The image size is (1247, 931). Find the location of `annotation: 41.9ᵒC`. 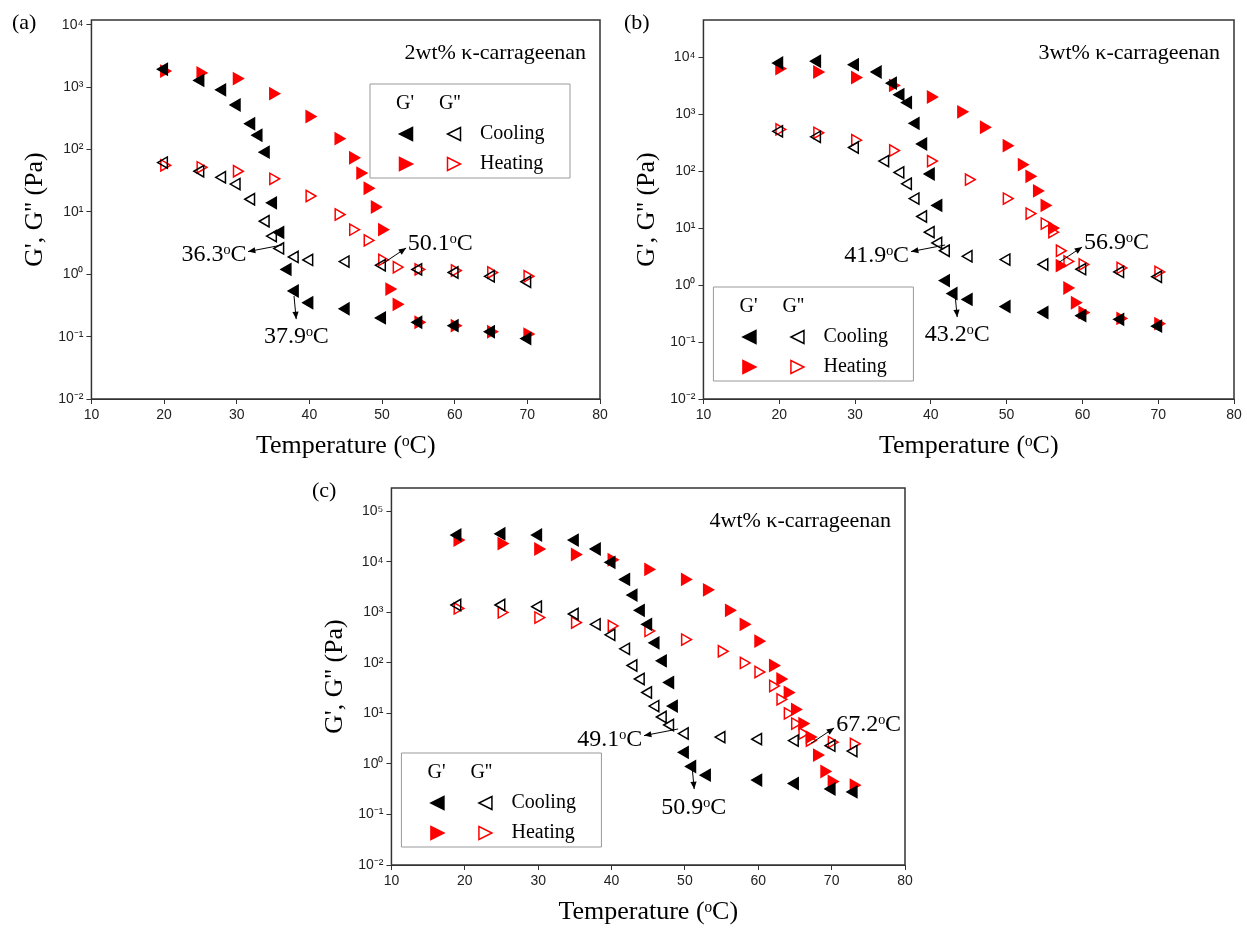

annotation: 41.9ᵒC is located at coordinates (877, 254).